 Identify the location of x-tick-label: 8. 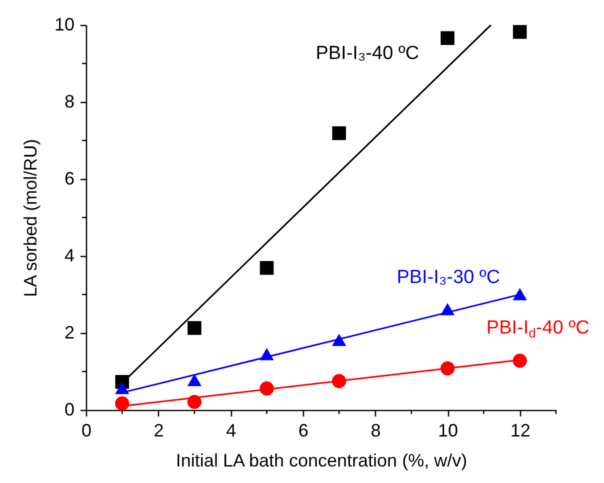
(375, 430).